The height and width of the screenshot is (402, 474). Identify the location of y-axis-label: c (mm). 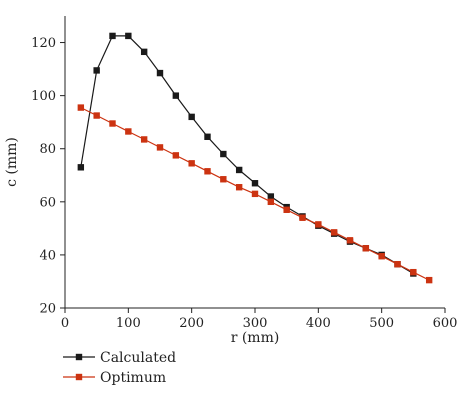
(12, 162).